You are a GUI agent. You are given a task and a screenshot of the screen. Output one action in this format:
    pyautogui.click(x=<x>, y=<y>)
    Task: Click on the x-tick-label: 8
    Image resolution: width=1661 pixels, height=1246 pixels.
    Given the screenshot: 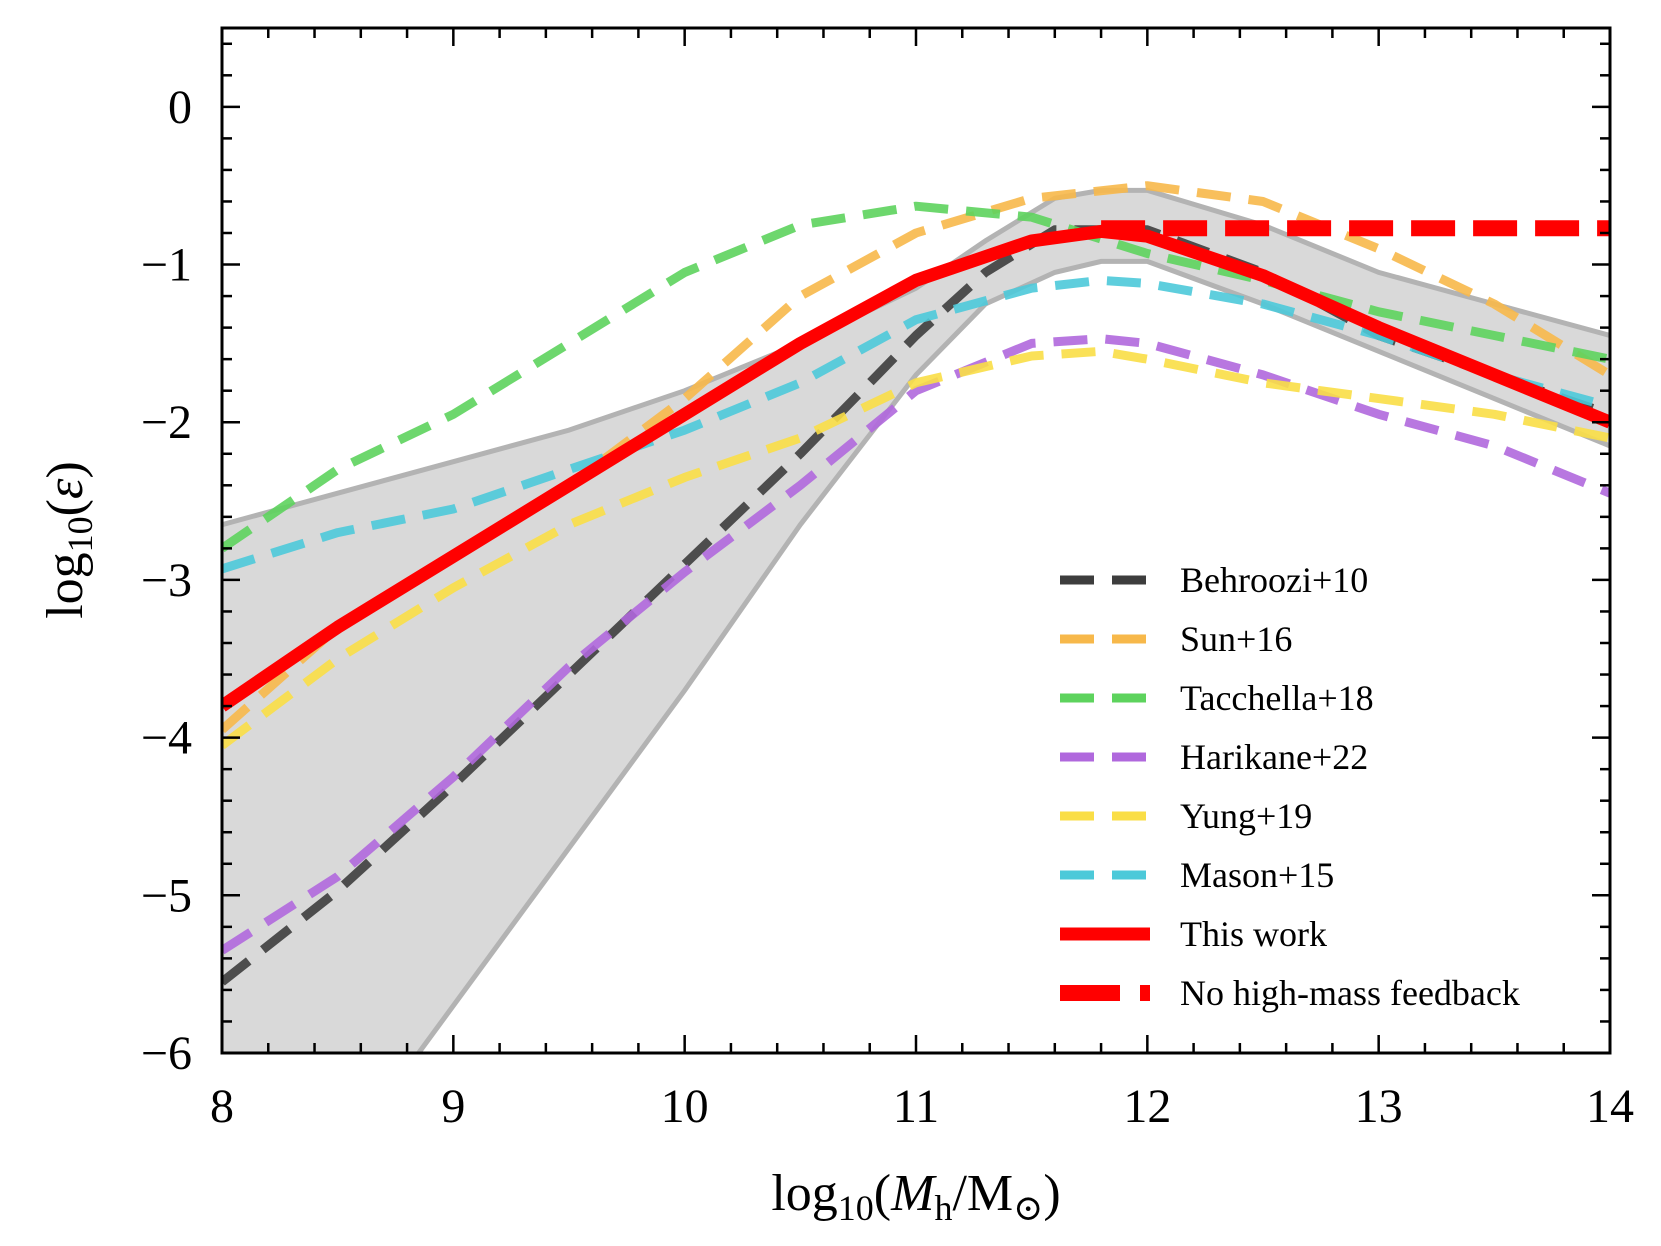 What is the action you would take?
    pyautogui.click(x=222, y=1106)
    